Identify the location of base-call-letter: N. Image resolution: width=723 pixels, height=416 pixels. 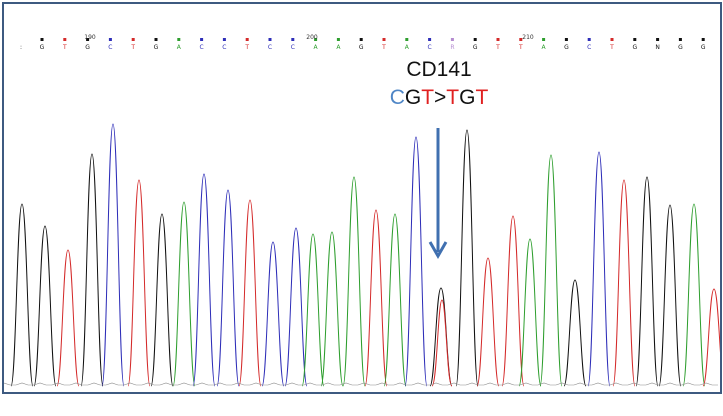
(657, 47).